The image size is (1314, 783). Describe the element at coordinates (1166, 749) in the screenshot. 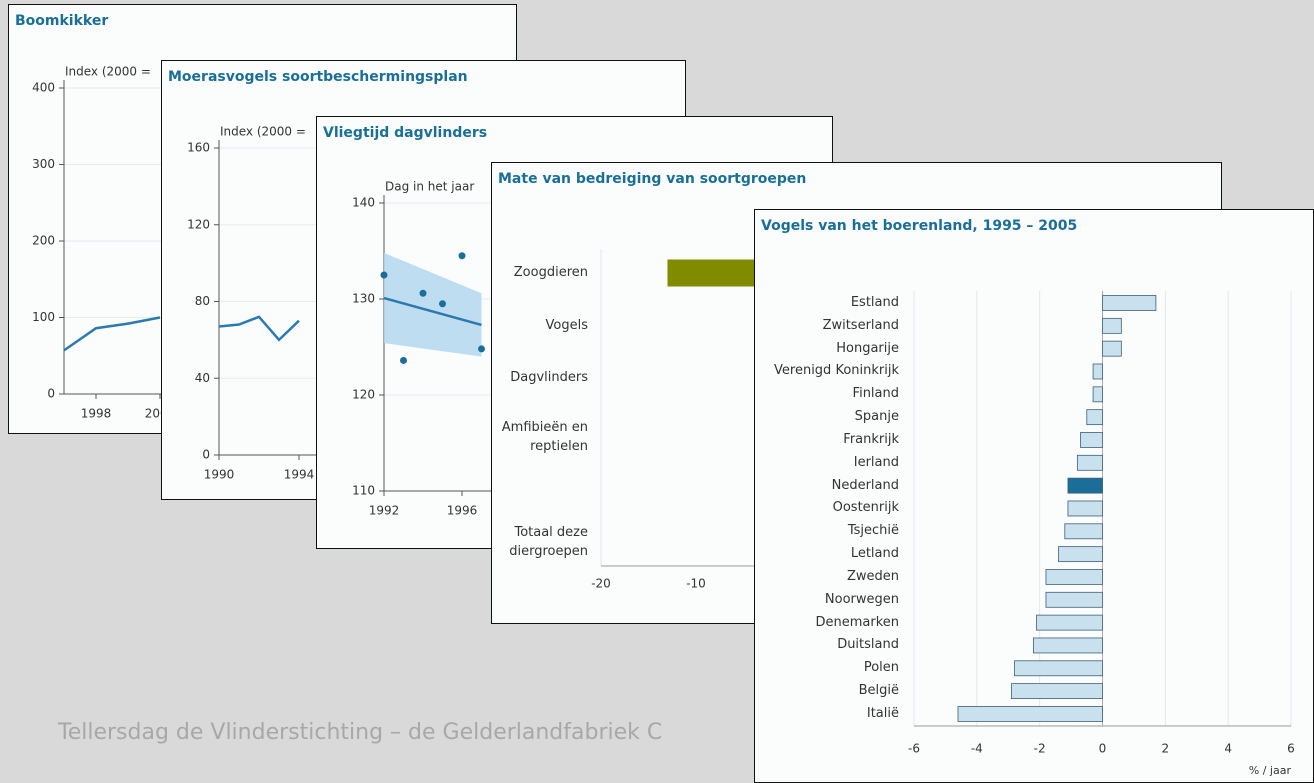

I see `x-tick-label: 2` at that location.